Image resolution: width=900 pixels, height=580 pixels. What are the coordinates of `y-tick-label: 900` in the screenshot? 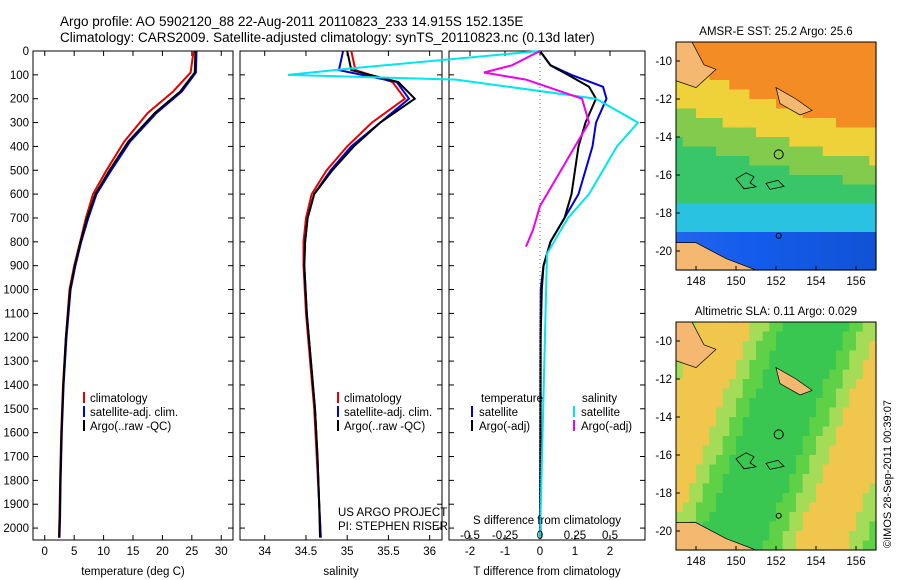 It's located at (19, 267).